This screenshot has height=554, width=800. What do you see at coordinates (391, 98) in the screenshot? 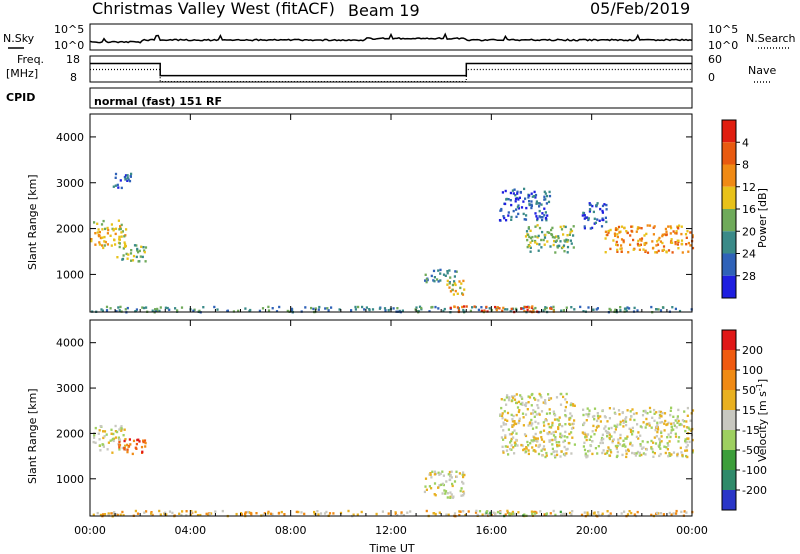
I see `cpid-panel-frame` at bounding box center [391, 98].